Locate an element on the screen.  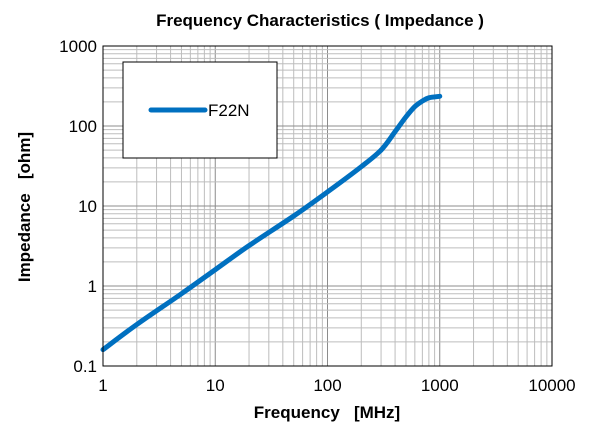
y-tick-label: 10 is located at coordinates (87, 206).